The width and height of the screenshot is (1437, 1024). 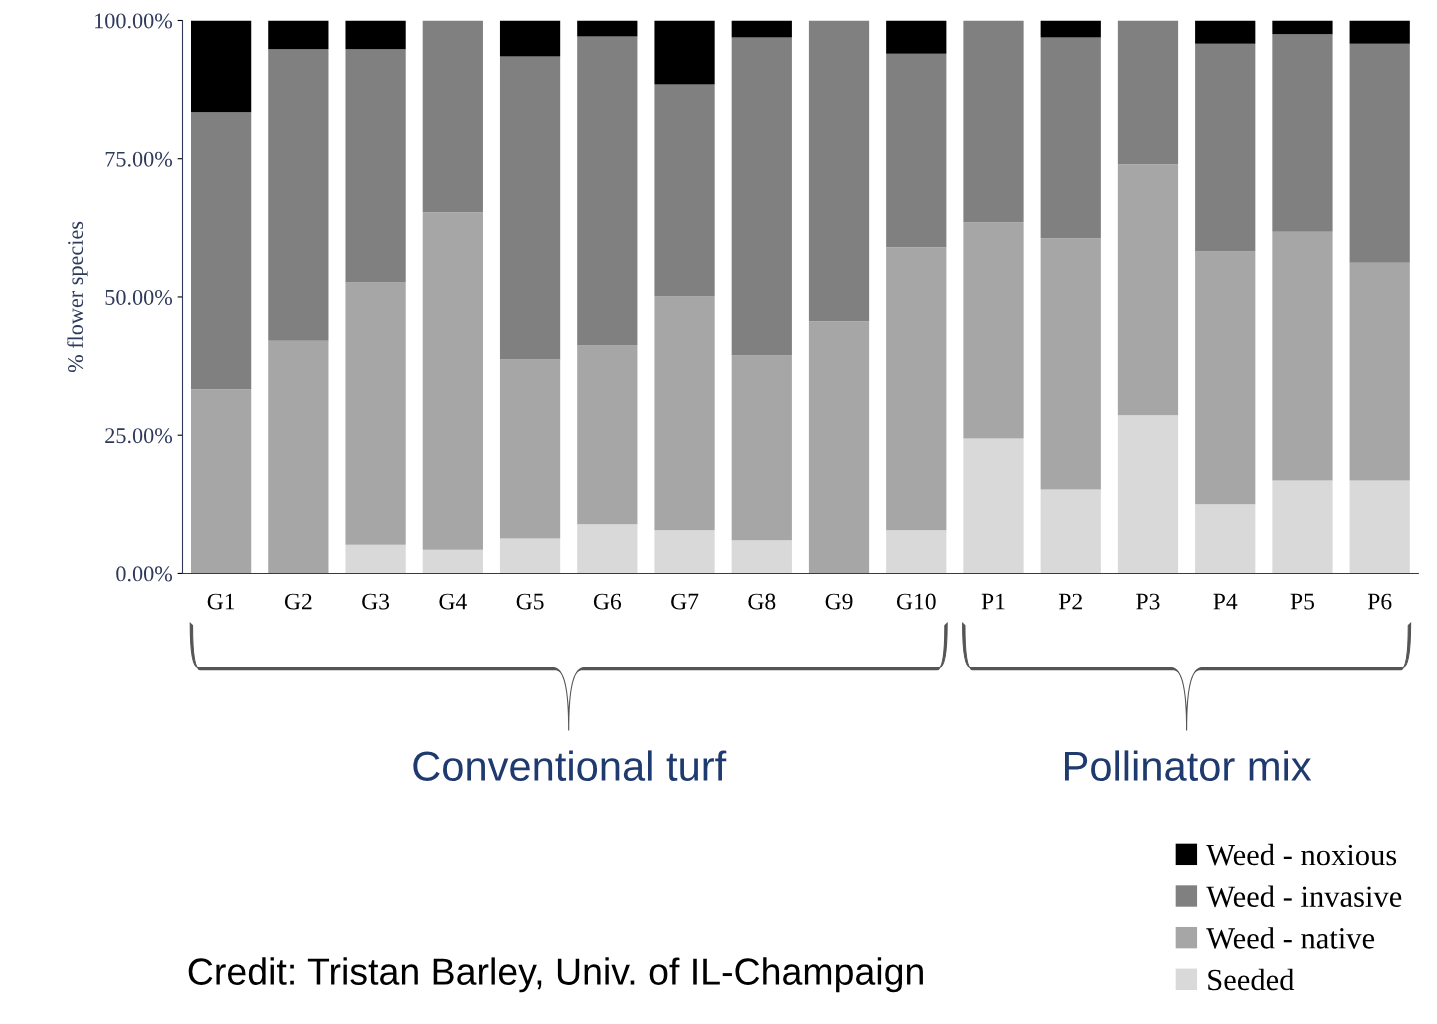 What do you see at coordinates (453, 601) in the screenshot?
I see `x-tick-label: G4` at bounding box center [453, 601].